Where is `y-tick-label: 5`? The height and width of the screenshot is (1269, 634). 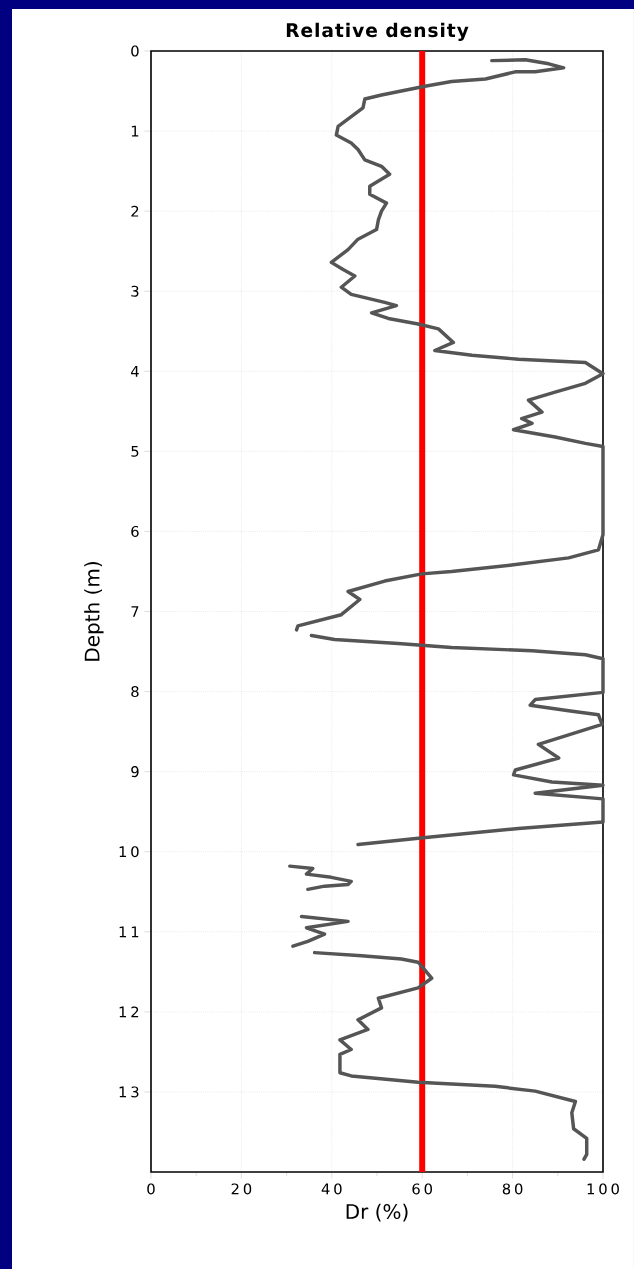
y-tick-label: 5 is located at coordinates (135, 451).